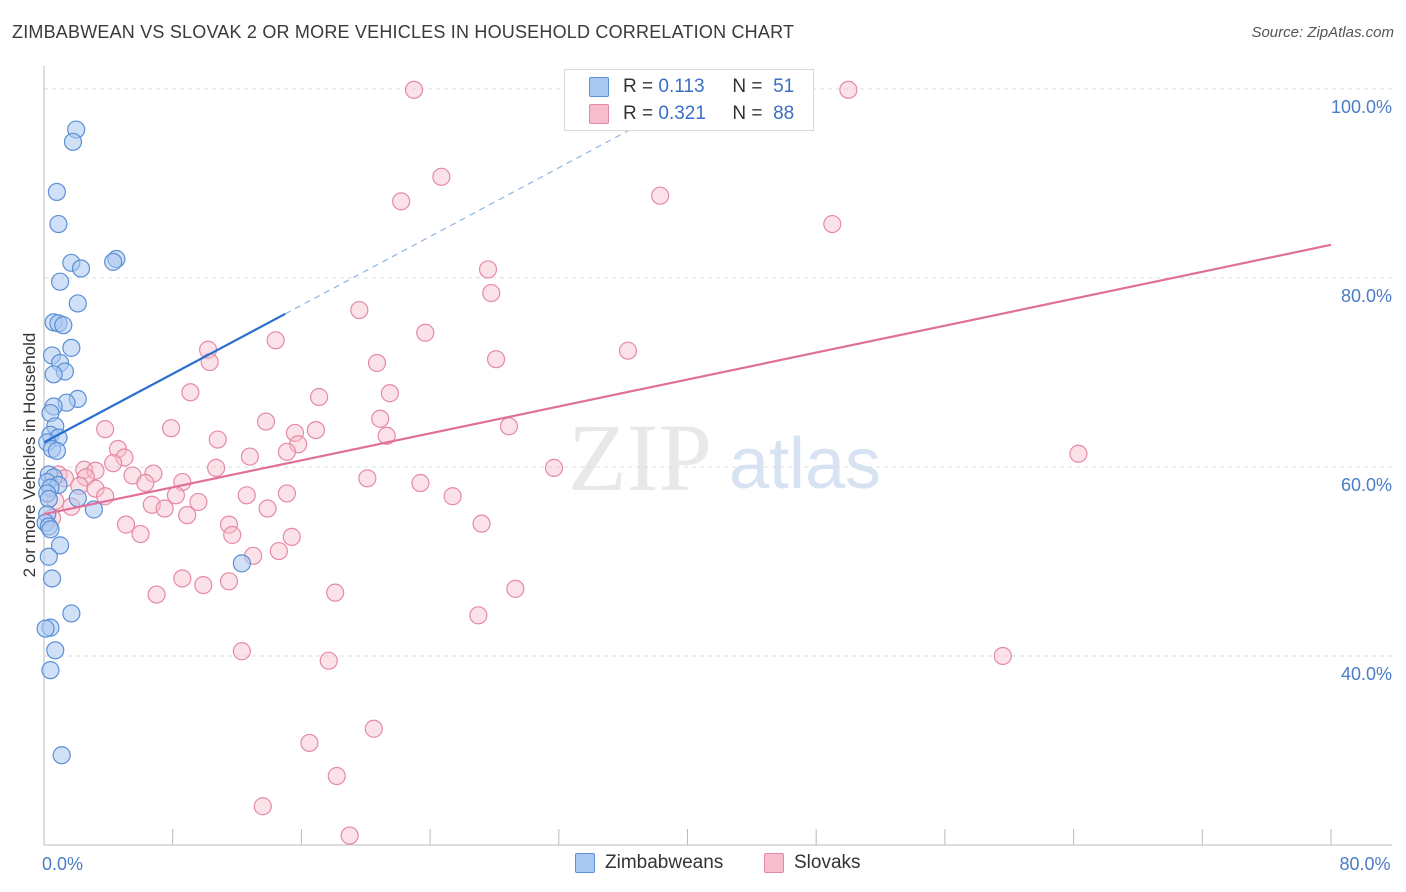 The image size is (1406, 892). I want to click on slovaks-label: Slovaks, so click(827, 862).